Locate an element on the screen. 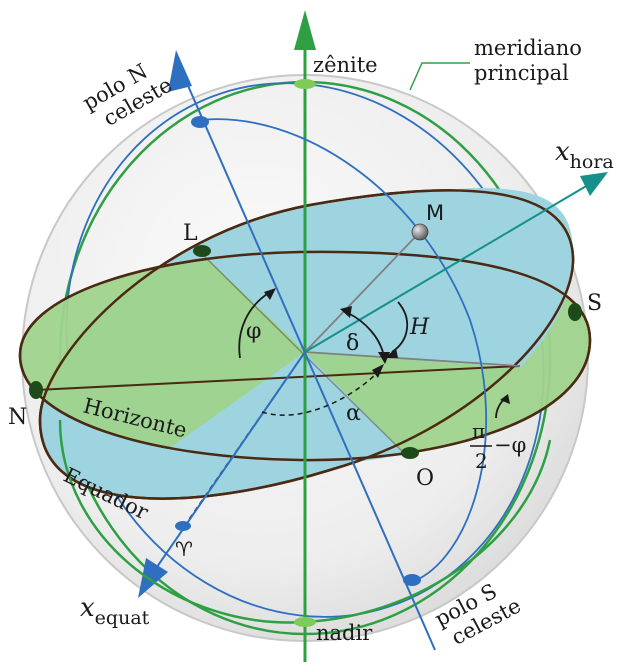 Image resolution: width=618 pixels, height=666 pixels. colatitude-angle-arrow is located at coordinates (505, 399).